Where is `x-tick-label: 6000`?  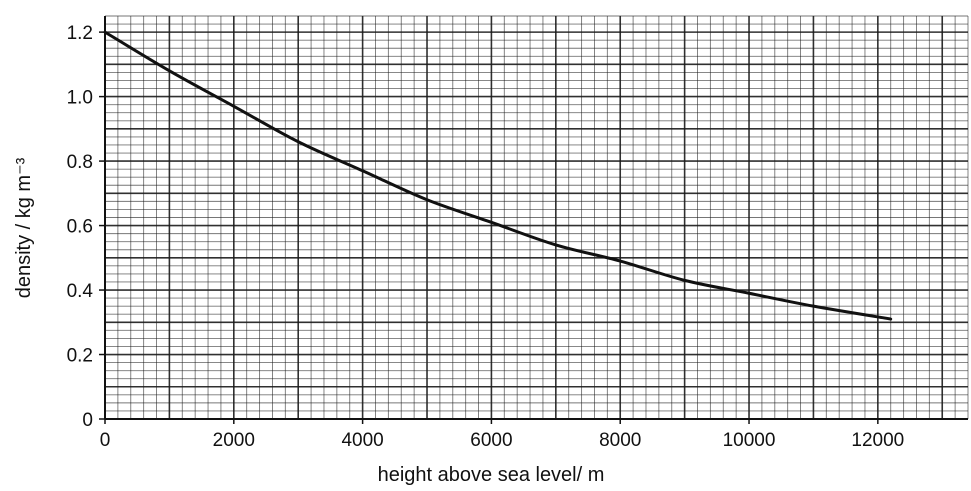
x-tick-label: 6000 is located at coordinates (491, 440).